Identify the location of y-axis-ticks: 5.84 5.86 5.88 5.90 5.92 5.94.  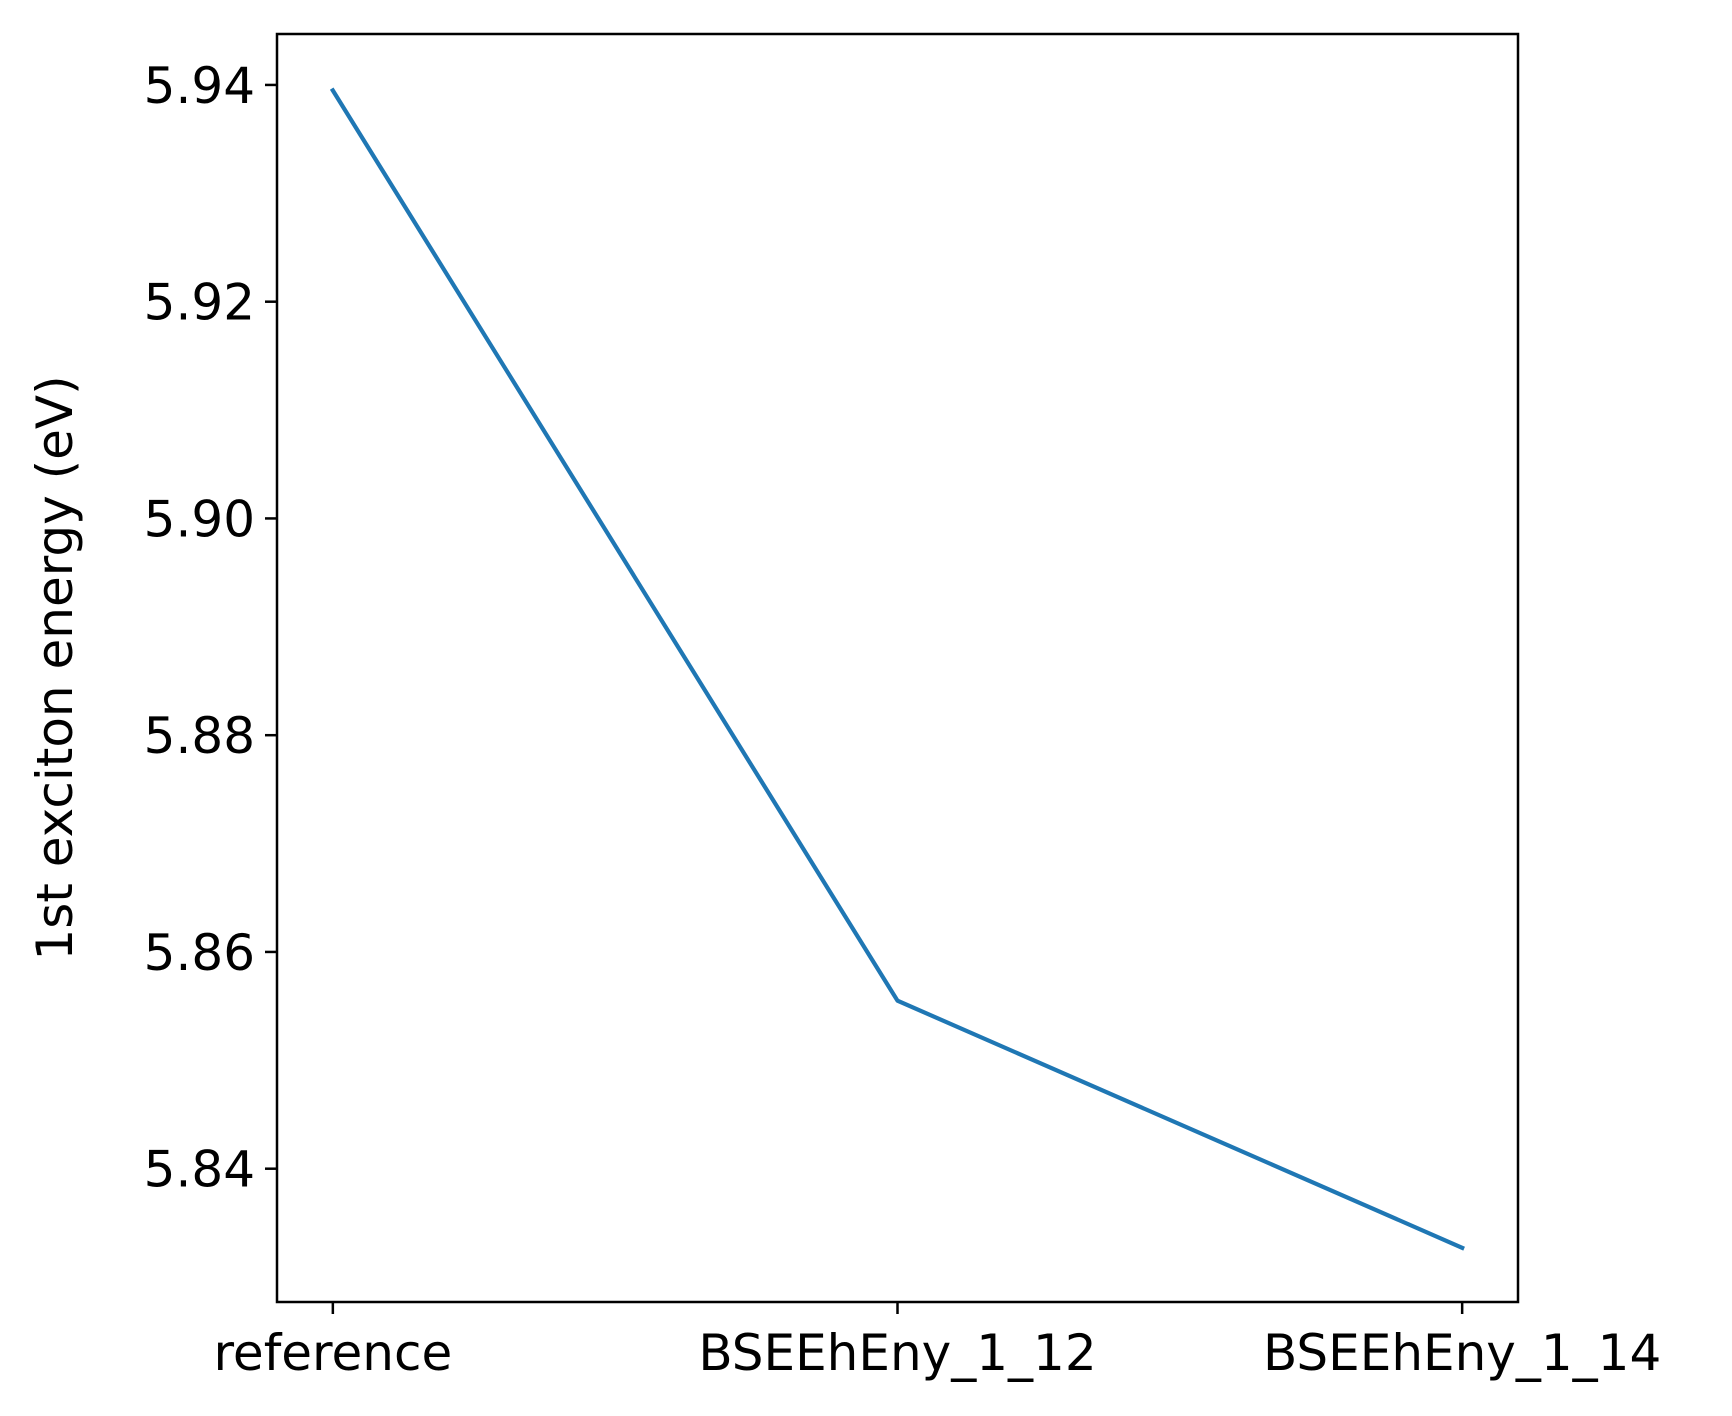
(210, 628).